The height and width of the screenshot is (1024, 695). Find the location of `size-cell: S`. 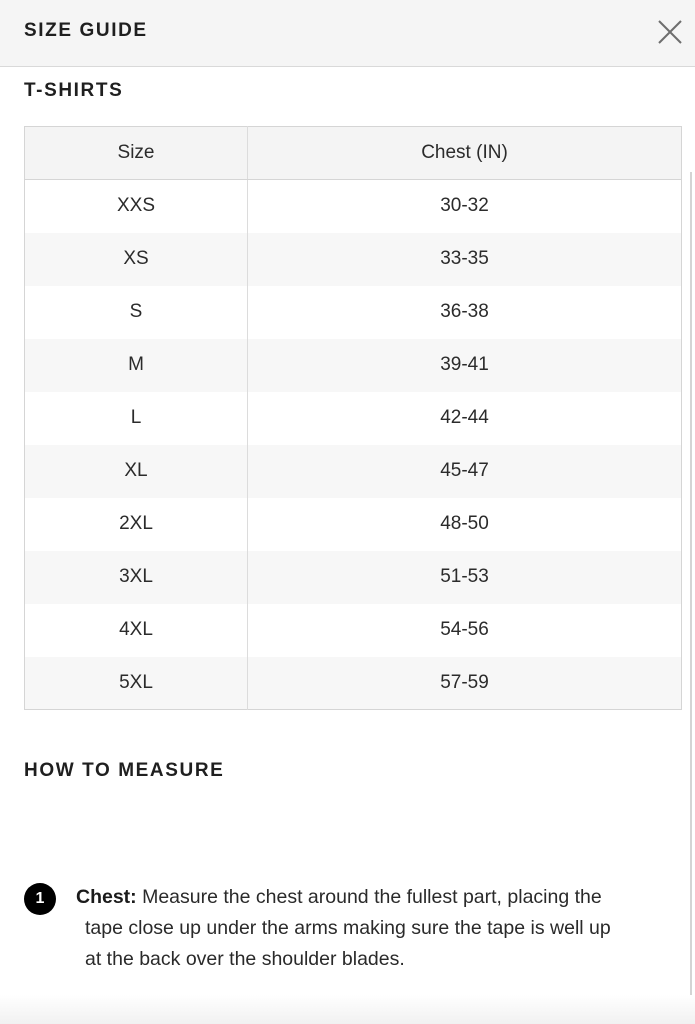

size-cell: S is located at coordinates (136, 312).